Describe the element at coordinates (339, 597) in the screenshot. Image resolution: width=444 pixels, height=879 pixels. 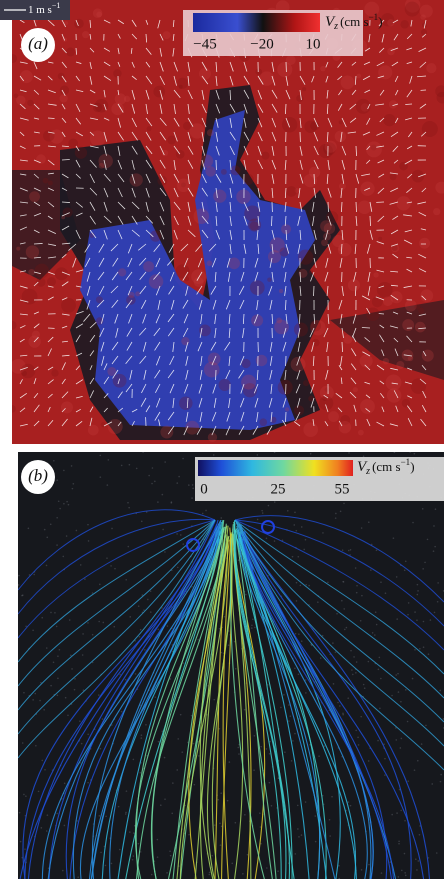
I see `streamline` at that location.